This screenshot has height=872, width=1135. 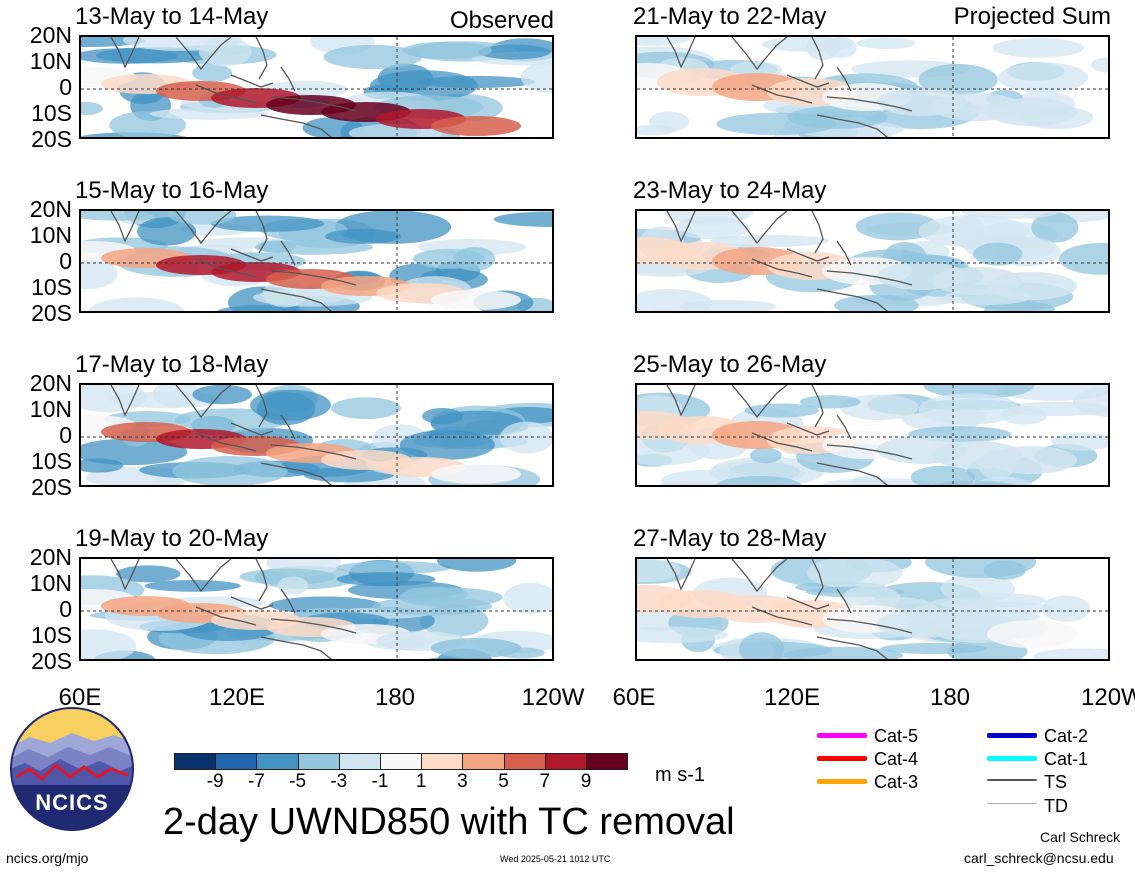 I want to click on panel-title-proj-2: 23-May to 24-May, so click(x=730, y=190).